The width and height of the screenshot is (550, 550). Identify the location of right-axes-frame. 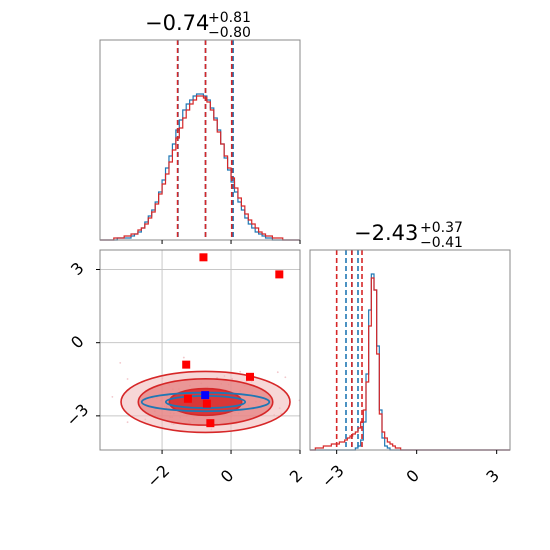
(410, 350).